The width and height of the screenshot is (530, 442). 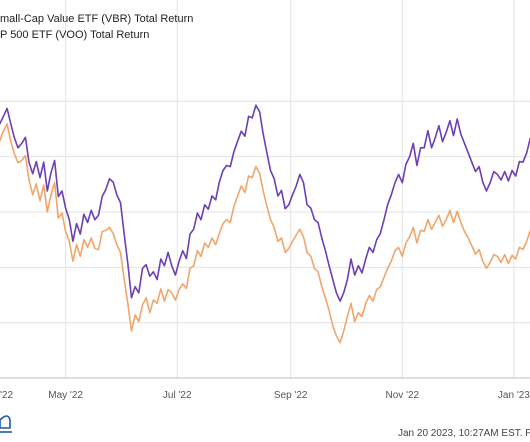 What do you see at coordinates (514, 395) in the screenshot?
I see `x-tick-label: Jan '23` at bounding box center [514, 395].